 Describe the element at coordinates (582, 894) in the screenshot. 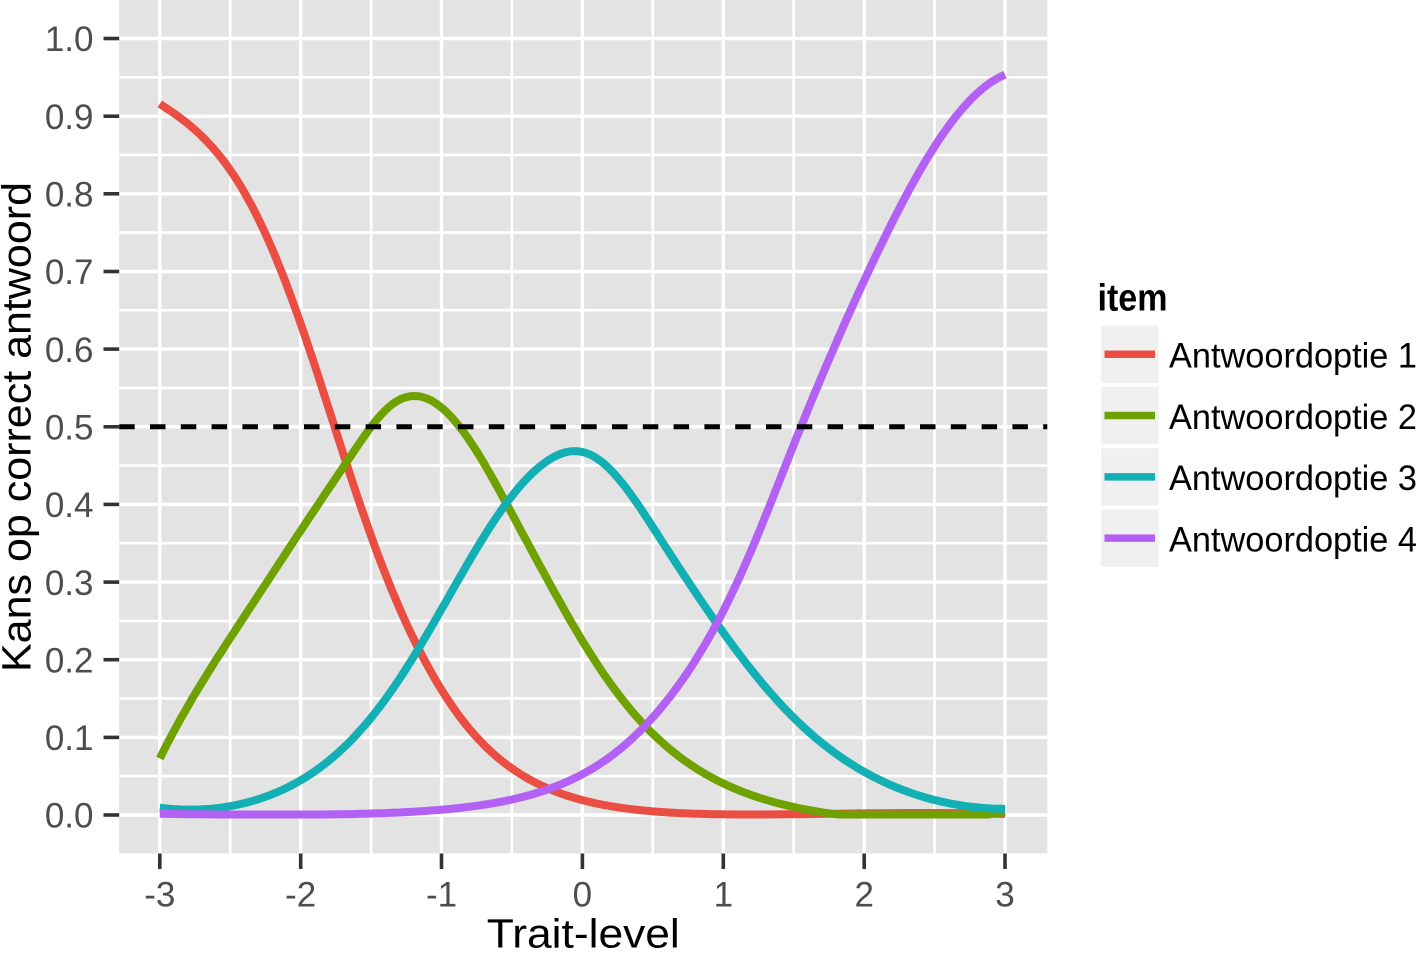

I see `svg-text: 0` at that location.